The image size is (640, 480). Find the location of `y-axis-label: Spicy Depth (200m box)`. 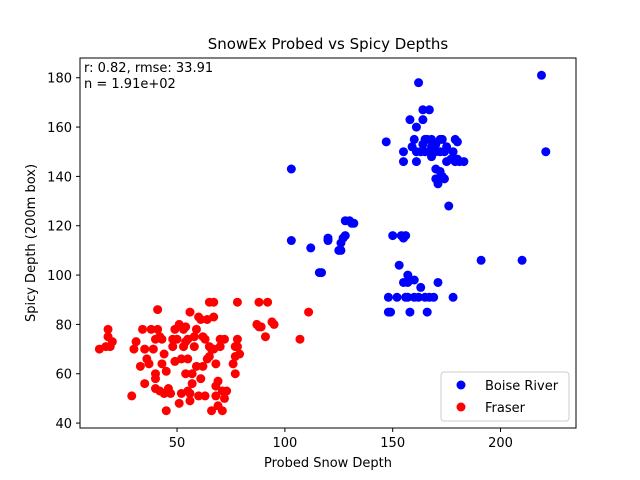

y-axis-label: Spicy Depth (200m box) is located at coordinates (31, 243).